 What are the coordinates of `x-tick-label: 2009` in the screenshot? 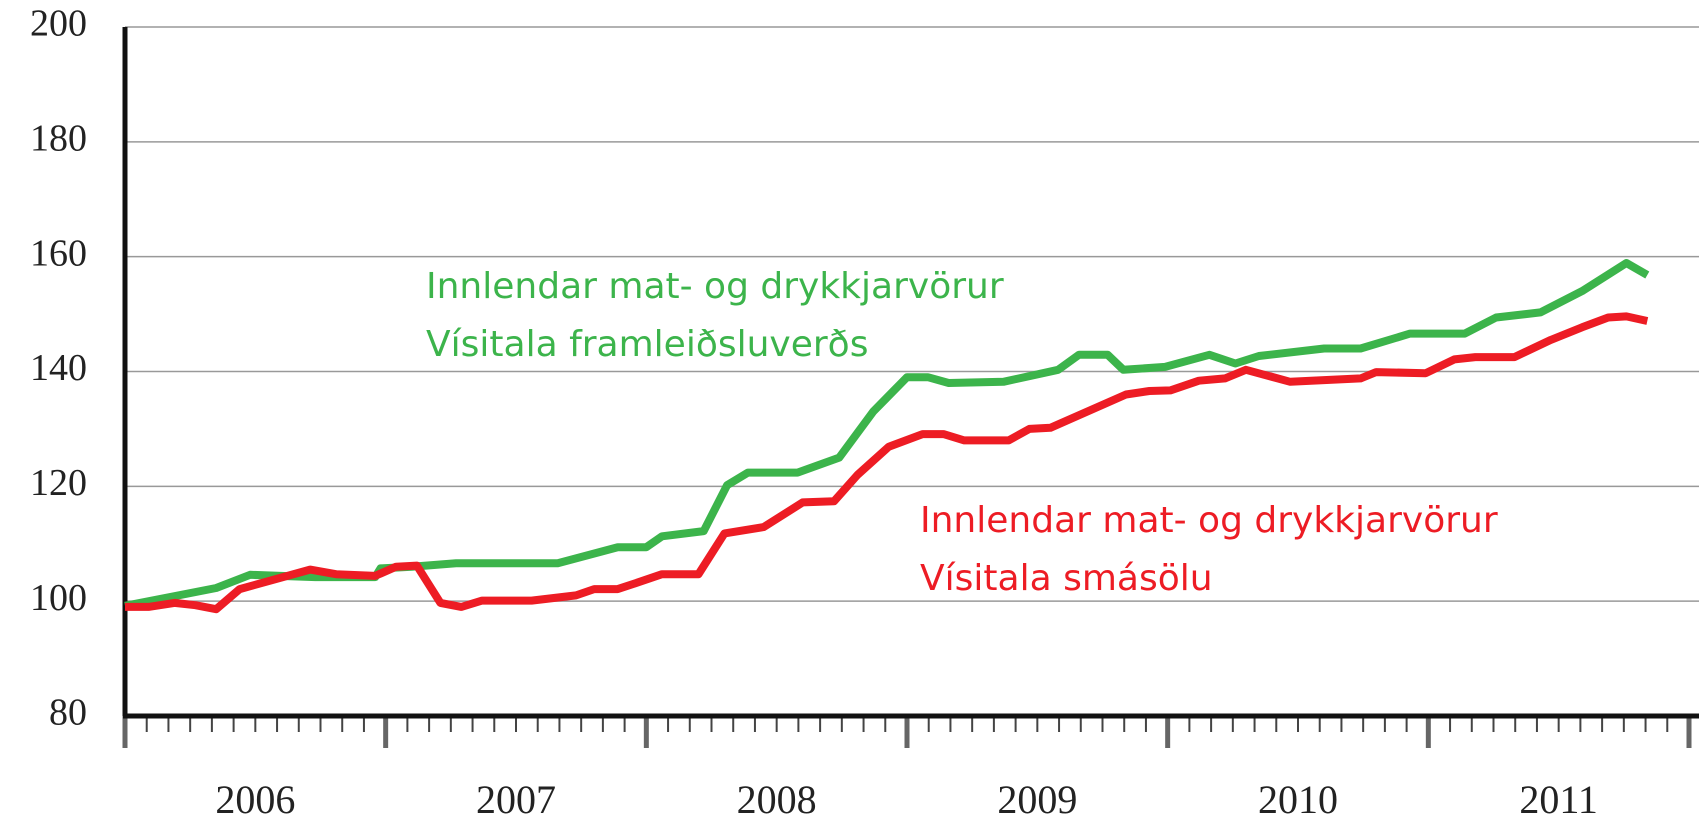 It's located at (1037, 799).